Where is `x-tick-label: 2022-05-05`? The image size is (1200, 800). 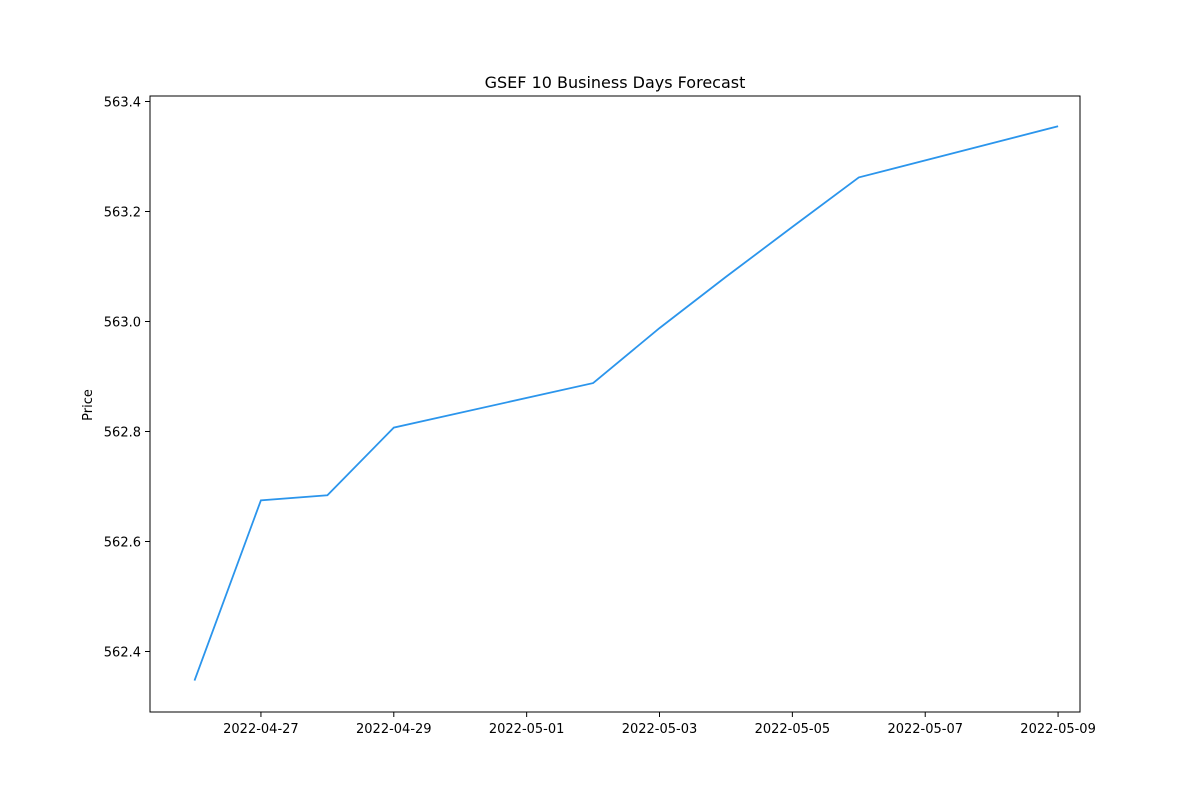 x-tick-label: 2022-05-05 is located at coordinates (793, 729).